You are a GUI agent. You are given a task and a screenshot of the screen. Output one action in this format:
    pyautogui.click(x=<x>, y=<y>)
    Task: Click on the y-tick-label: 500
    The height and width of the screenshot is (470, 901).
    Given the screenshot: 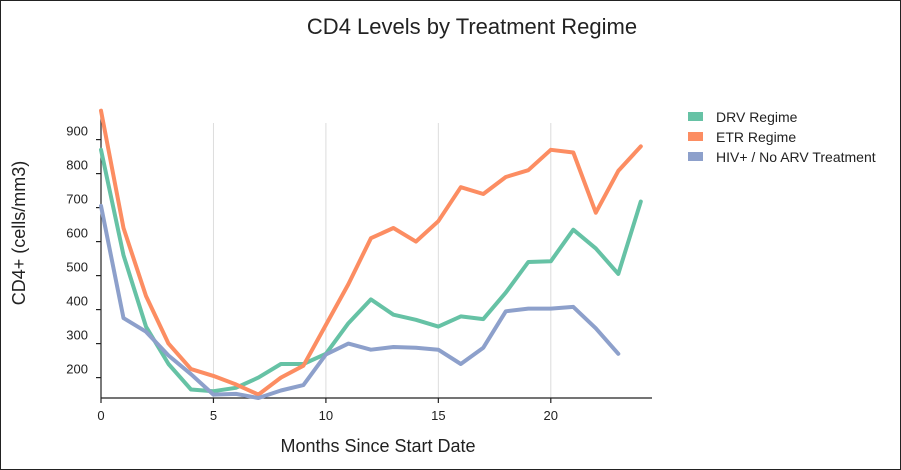 What is the action you would take?
    pyautogui.click(x=77, y=267)
    